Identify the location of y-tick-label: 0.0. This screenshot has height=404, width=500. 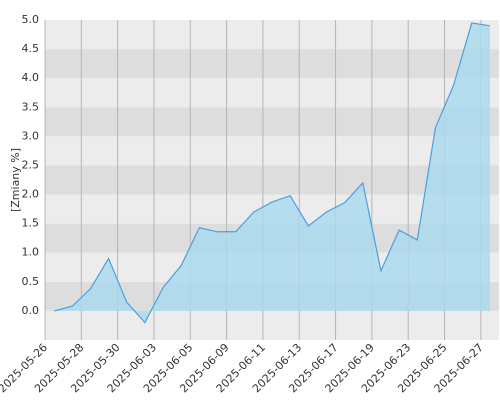
(31, 310).